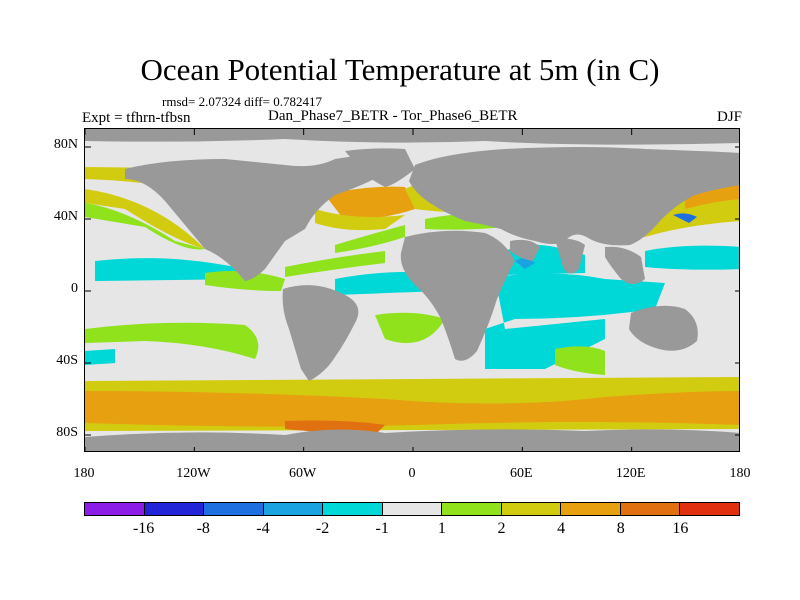 This screenshot has width=800, height=600. I want to click on north-atlantic-yellow, so click(360, 220).